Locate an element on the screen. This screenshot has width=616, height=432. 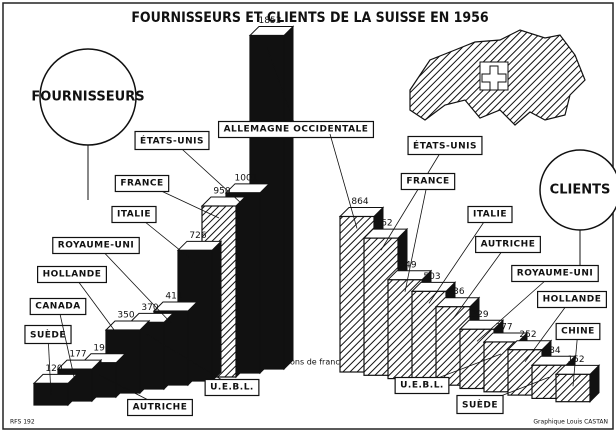
value-label: 152 is located at coordinates (575, 360).